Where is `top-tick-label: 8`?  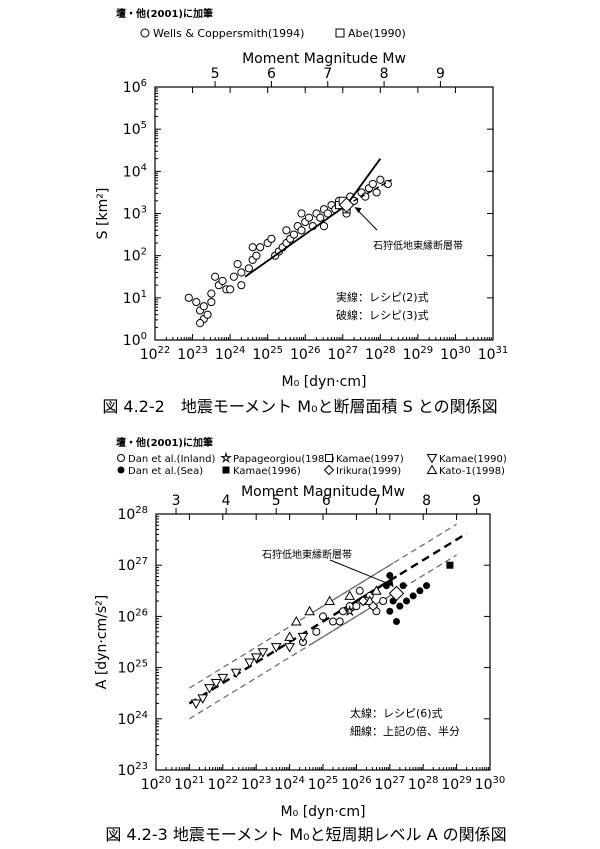
top-tick-label: 8 is located at coordinates (384, 74).